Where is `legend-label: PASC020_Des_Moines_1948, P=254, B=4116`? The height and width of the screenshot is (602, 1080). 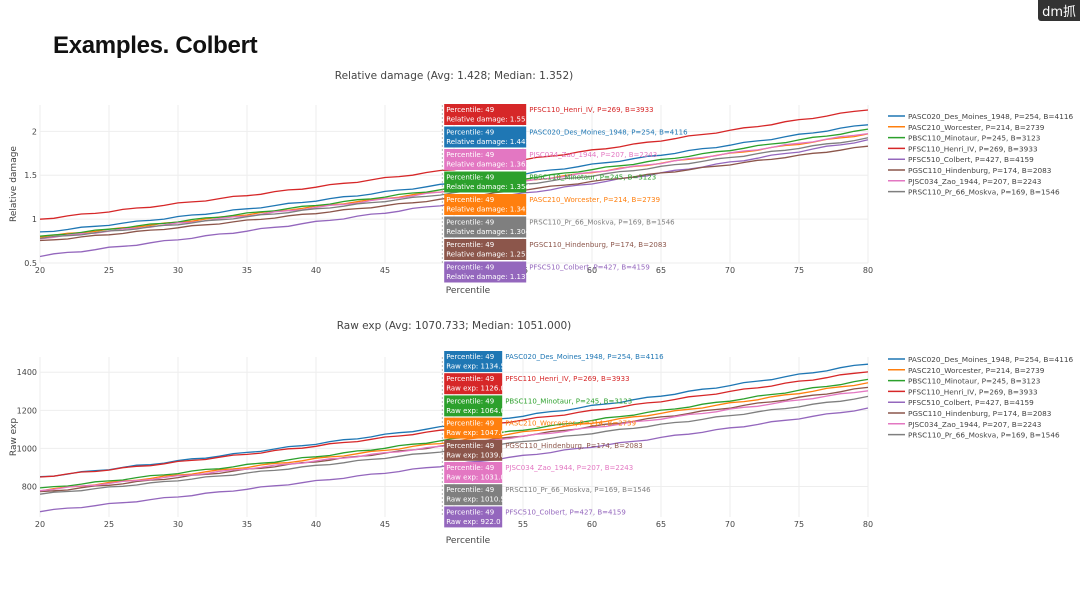
legend-label: PASC020_Des_Moines_1948, P=254, B=4116 is located at coordinates (990, 359).